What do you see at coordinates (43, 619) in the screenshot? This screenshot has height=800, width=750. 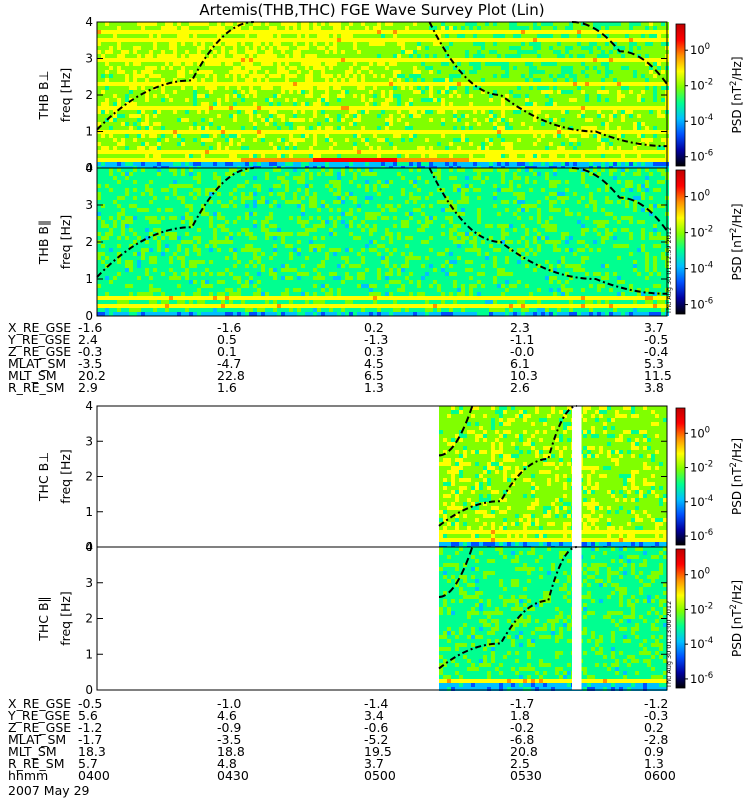 I see `panel-label: THC B∥` at bounding box center [43, 619].